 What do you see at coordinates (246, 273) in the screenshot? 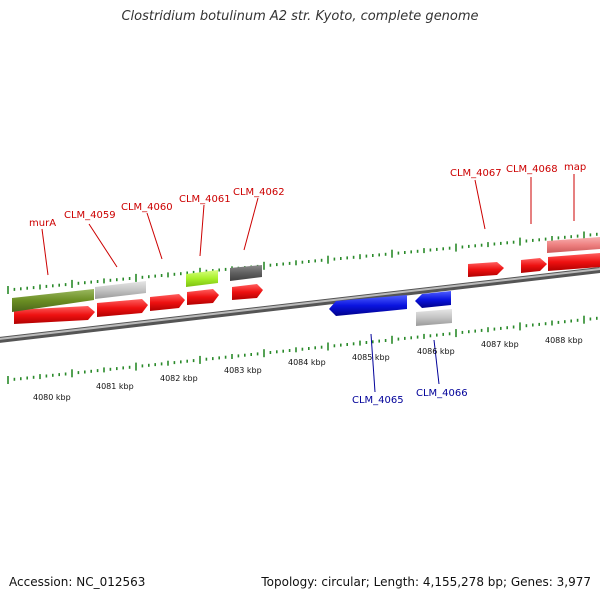
I see `gene-clm4062` at bounding box center [246, 273].